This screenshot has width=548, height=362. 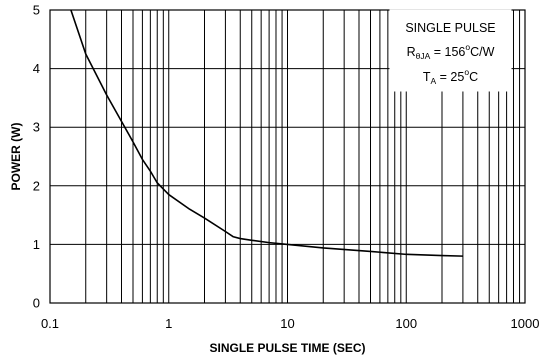 What do you see at coordinates (287, 323) in the screenshot?
I see `x-tick-label: 10` at bounding box center [287, 323].